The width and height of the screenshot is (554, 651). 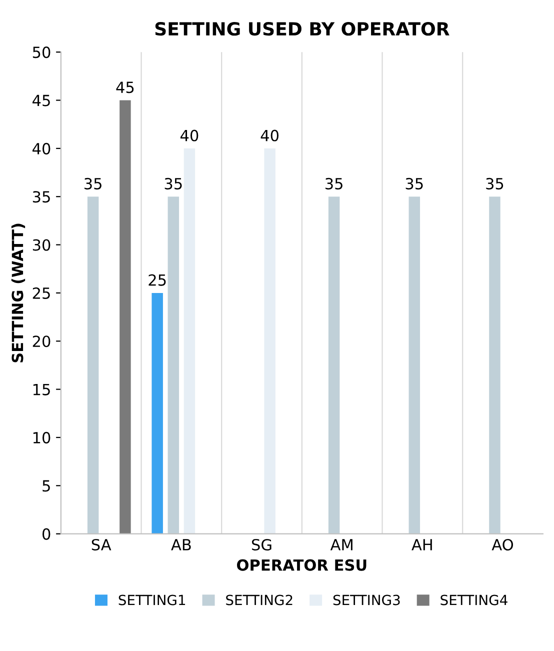 What do you see at coordinates (181, 544) in the screenshot?
I see `x-tick-label: AB` at bounding box center [181, 544].